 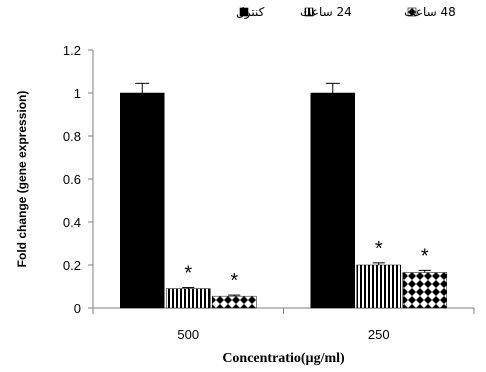 What do you see at coordinates (77, 308) in the screenshot?
I see `y-tick-label: 0` at bounding box center [77, 308].